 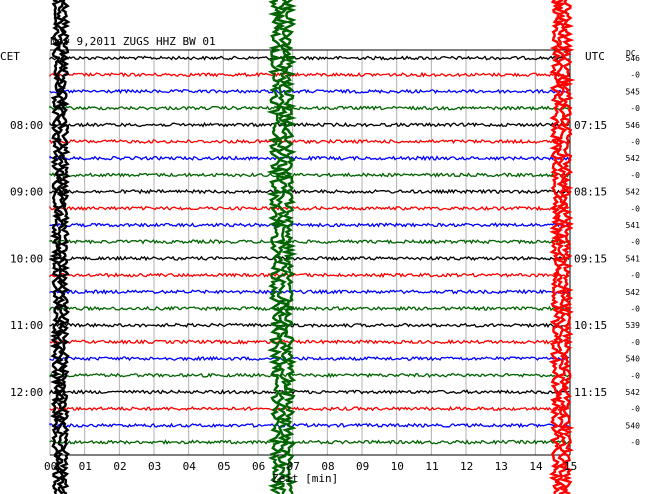 What do you see at coordinates (501, 466) in the screenshot?
I see `x-tick-label: 13` at bounding box center [501, 466].